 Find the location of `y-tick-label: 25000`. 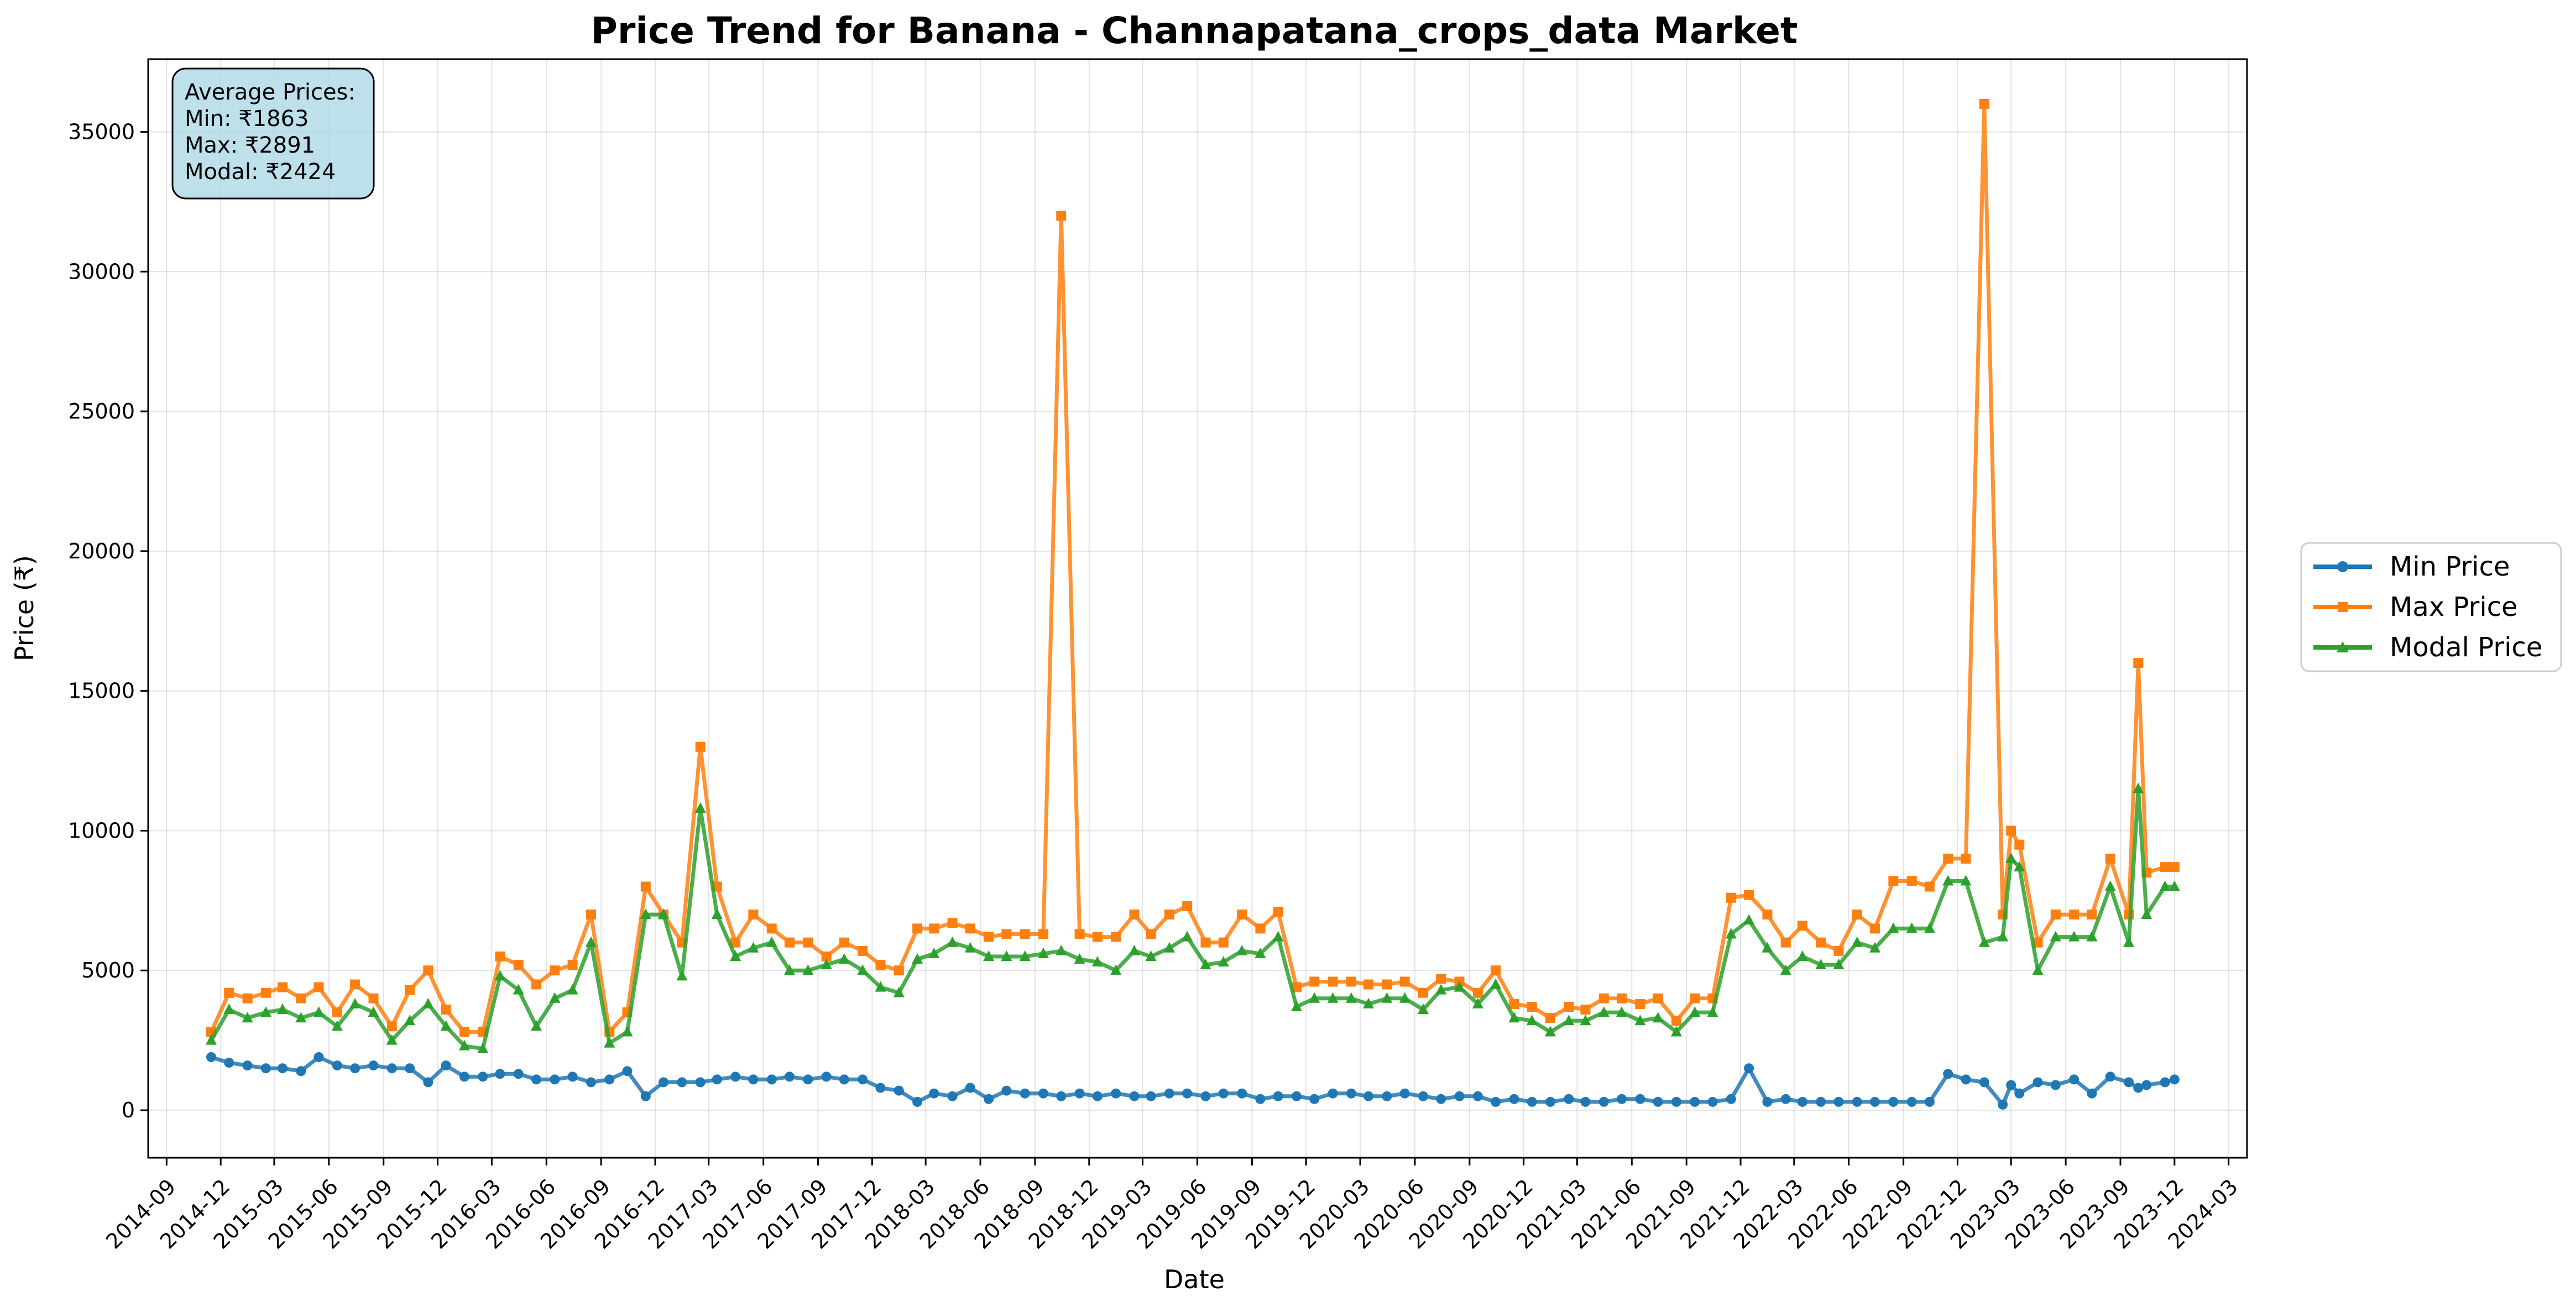

y-tick-label: 25000 is located at coordinates (101, 411).